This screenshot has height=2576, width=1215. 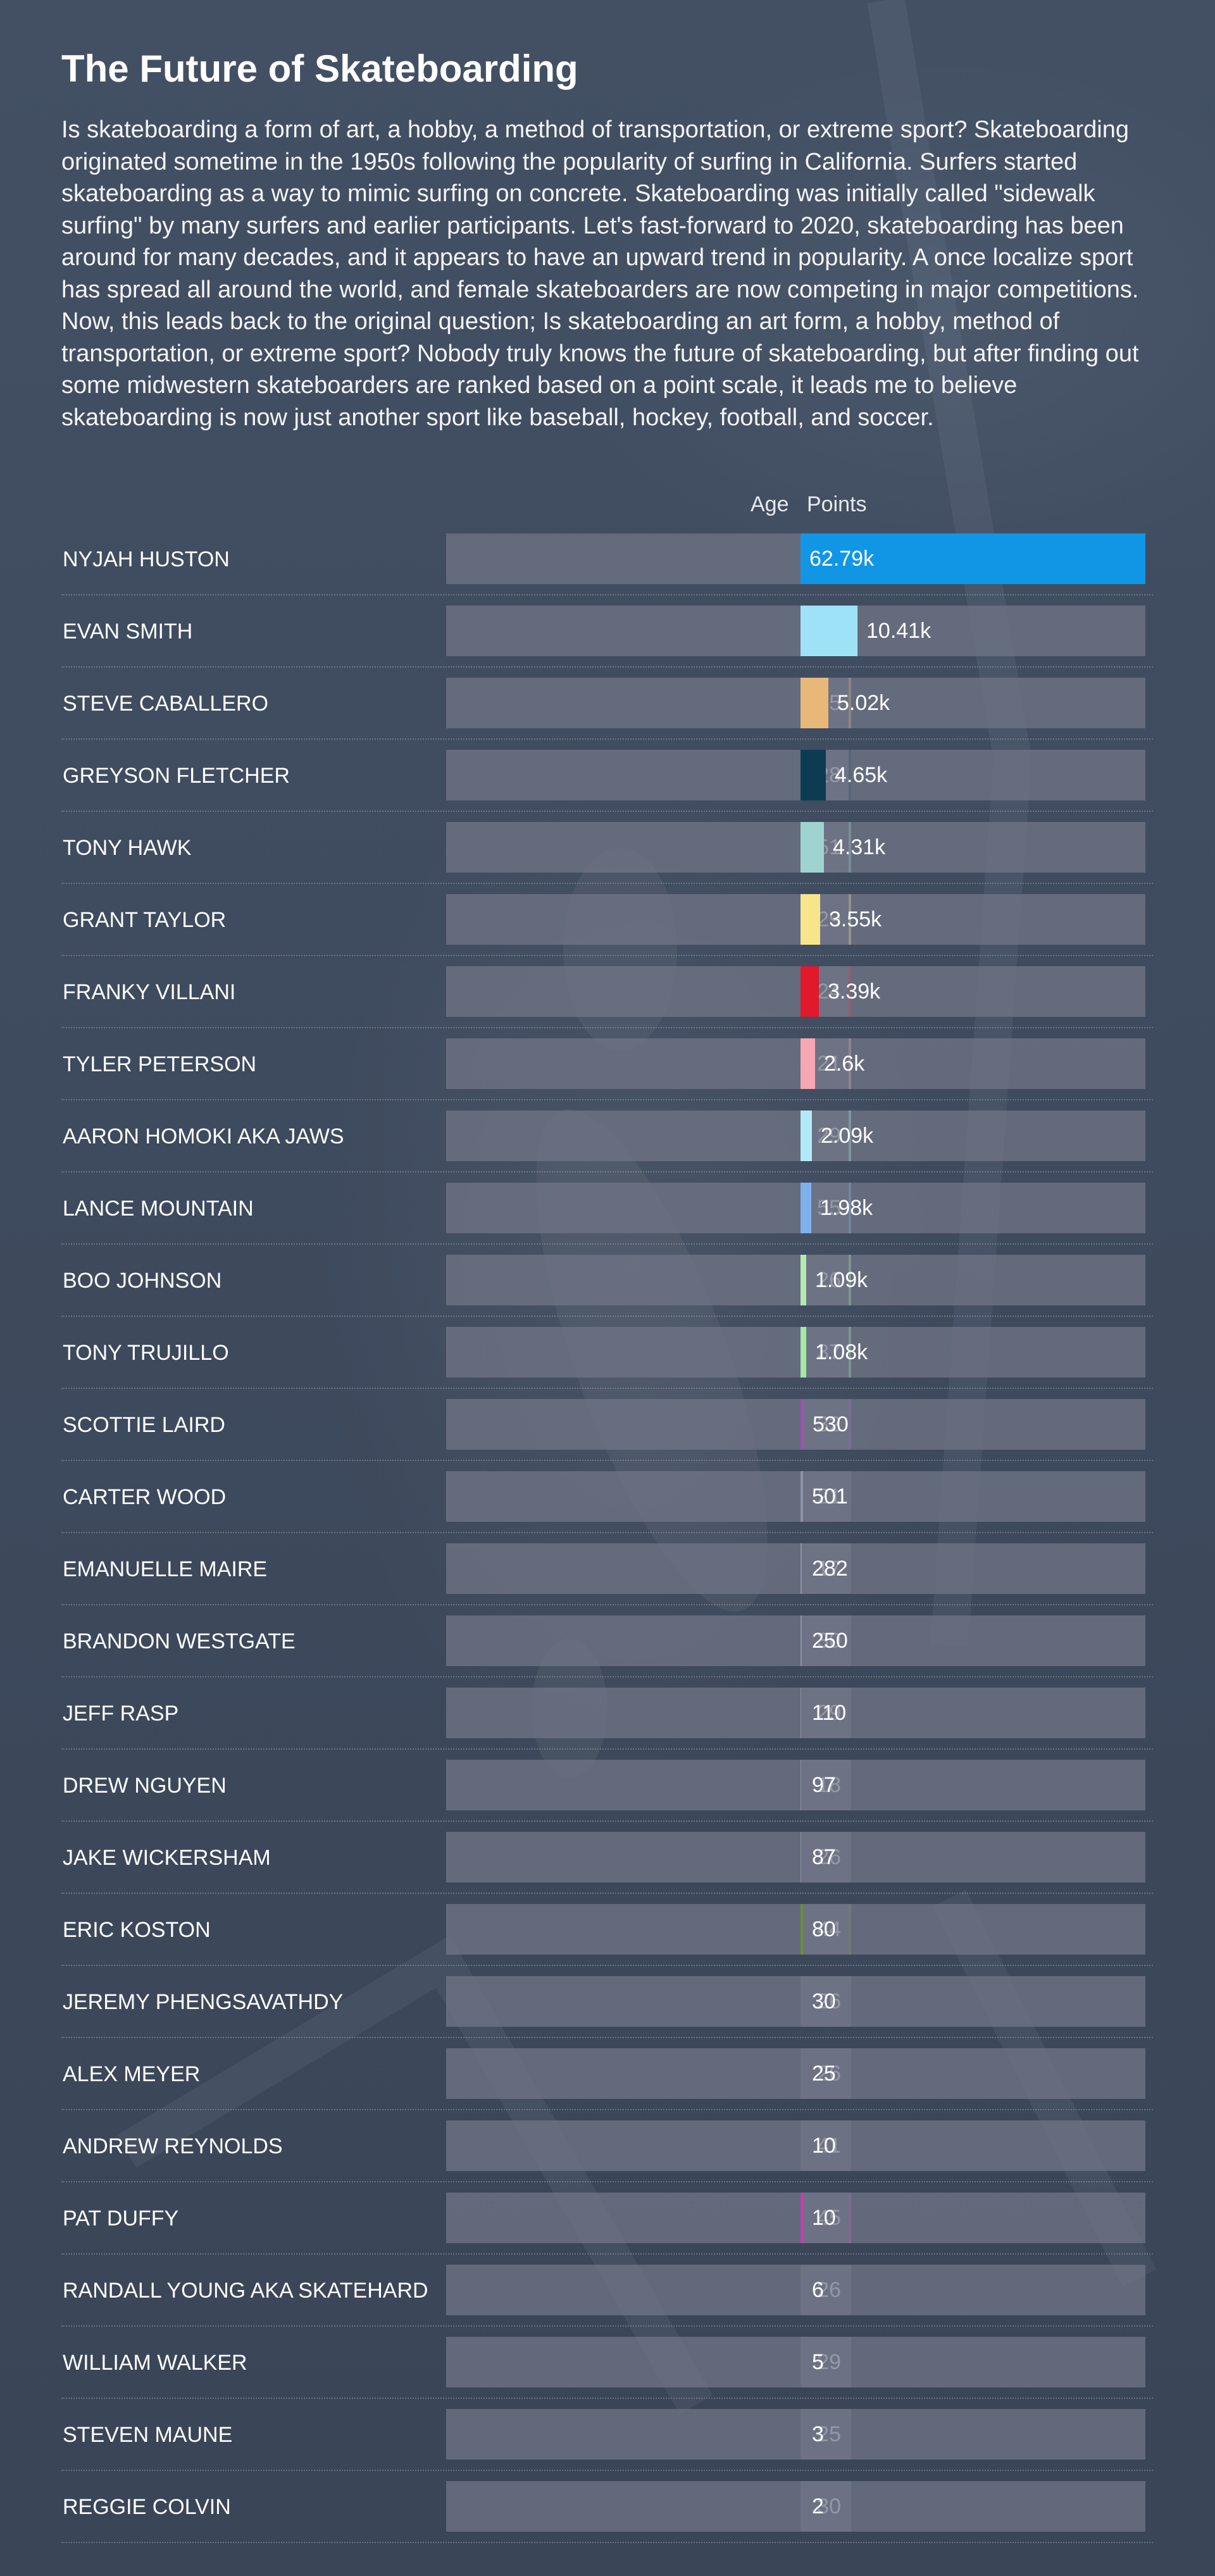 I want to click on age-cell: 32, so click(x=648, y=1425).